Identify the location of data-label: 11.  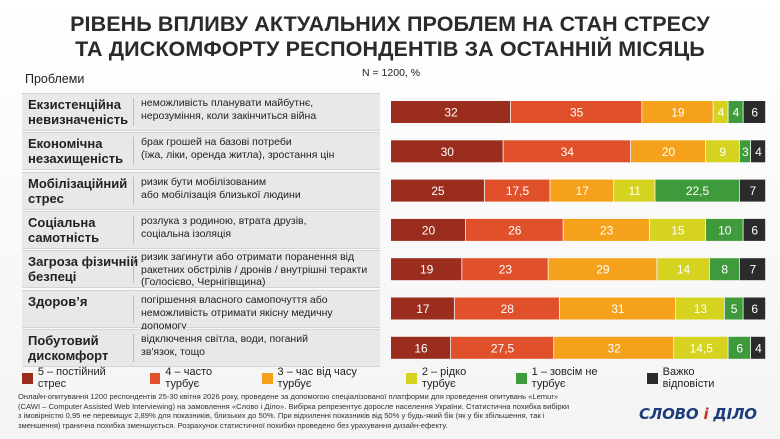
(635, 191).